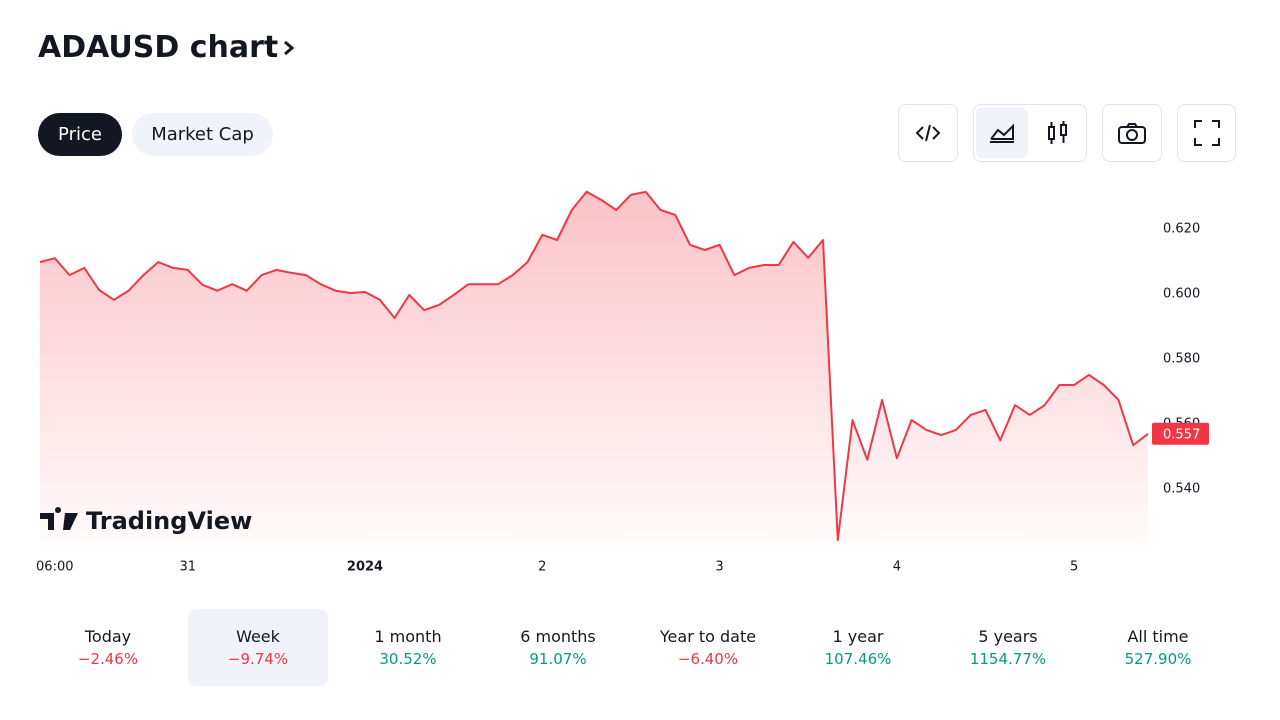 The image size is (1280, 720). I want to click on tab: Market Cap, so click(202, 134).